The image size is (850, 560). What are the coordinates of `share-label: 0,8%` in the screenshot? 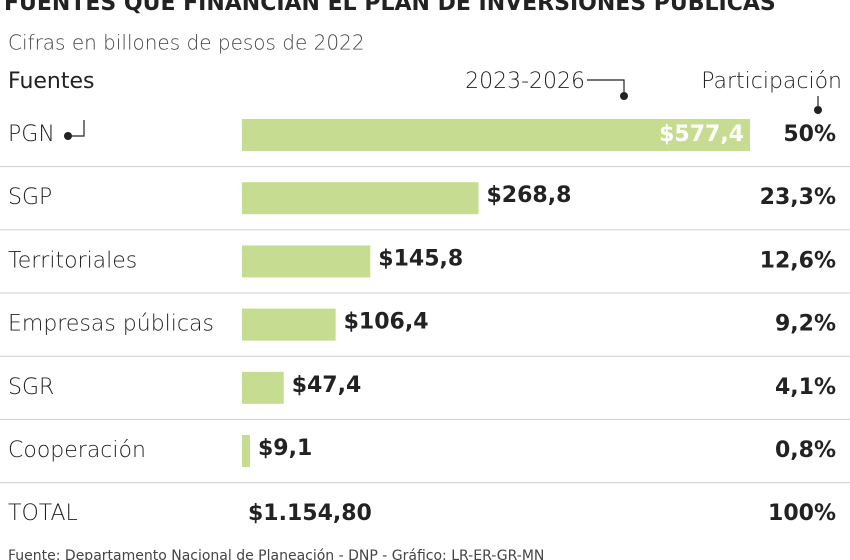 It's located at (805, 450).